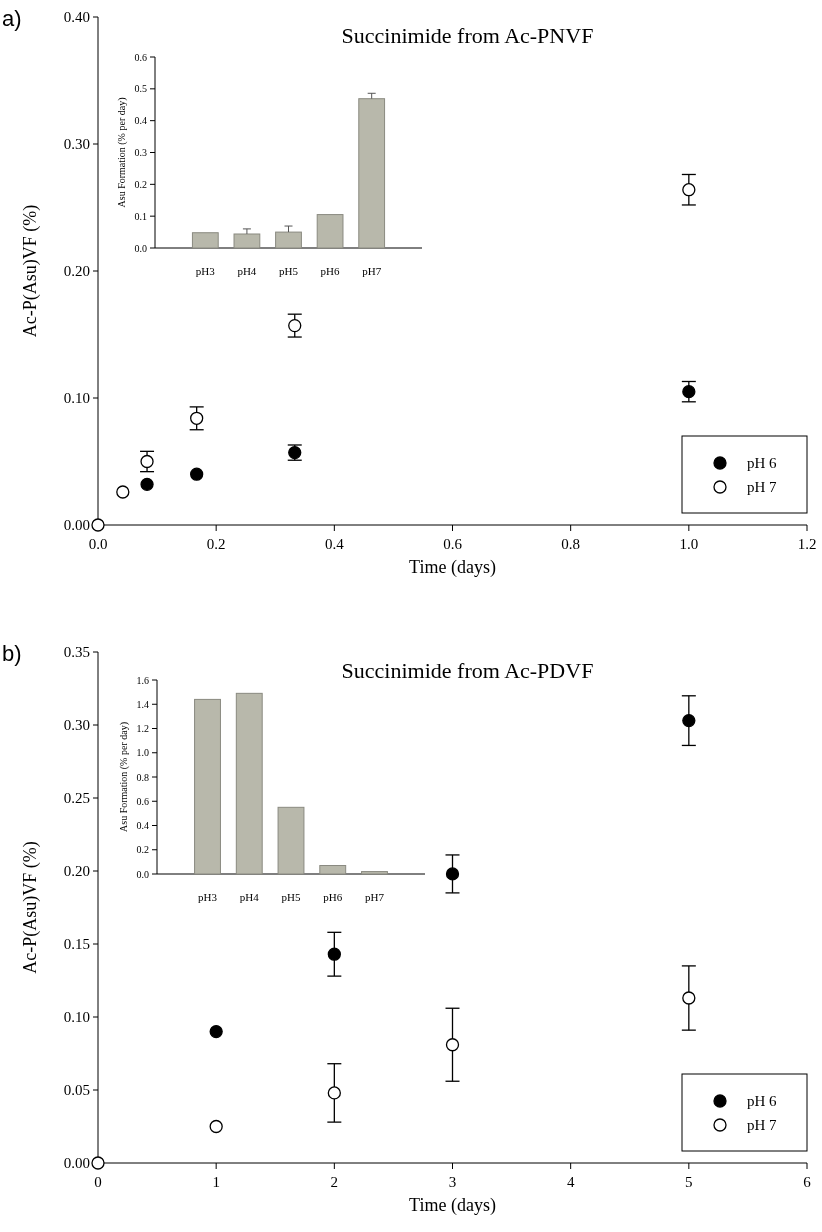 The width and height of the screenshot is (822, 1232). What do you see at coordinates (570, 1182) in the screenshot?
I see `x-tick-label: 4` at bounding box center [570, 1182].